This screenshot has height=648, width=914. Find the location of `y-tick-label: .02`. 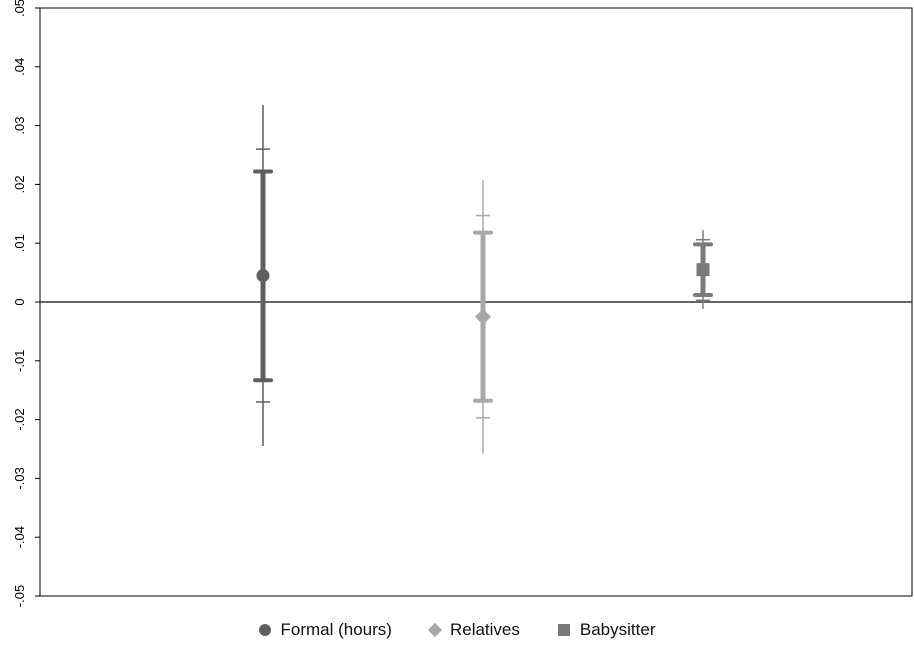

y-tick-label: .02 is located at coordinates (19, 184).